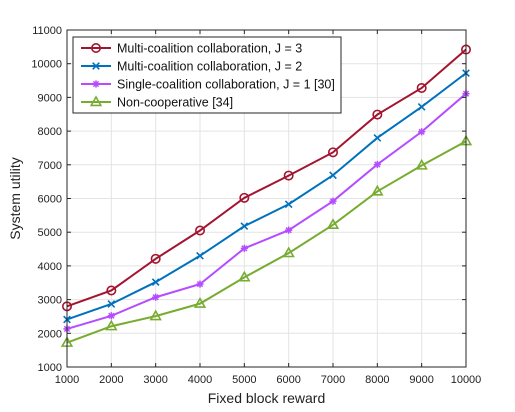  I want to click on legend-label: Multi-coalition collaboration, J = 2, so click(209, 67).